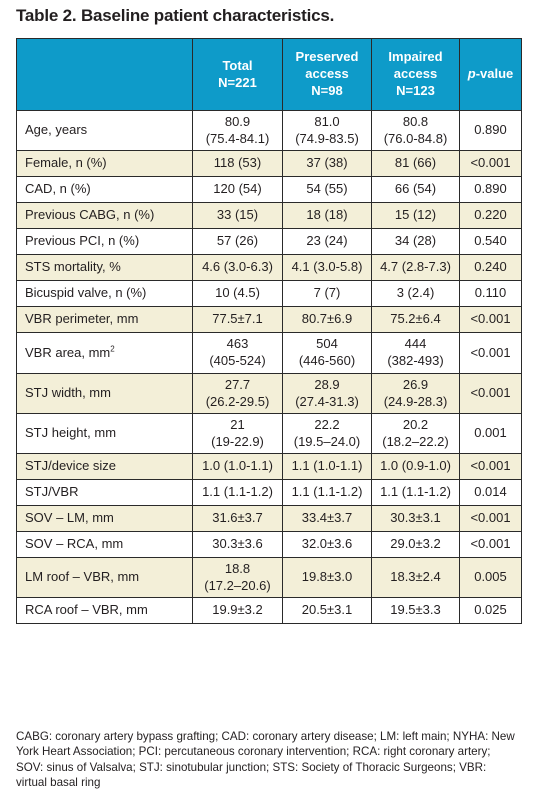 The height and width of the screenshot is (800, 533). What do you see at coordinates (237, 82) in the screenshot?
I see `header-total-n: N=221` at bounding box center [237, 82].